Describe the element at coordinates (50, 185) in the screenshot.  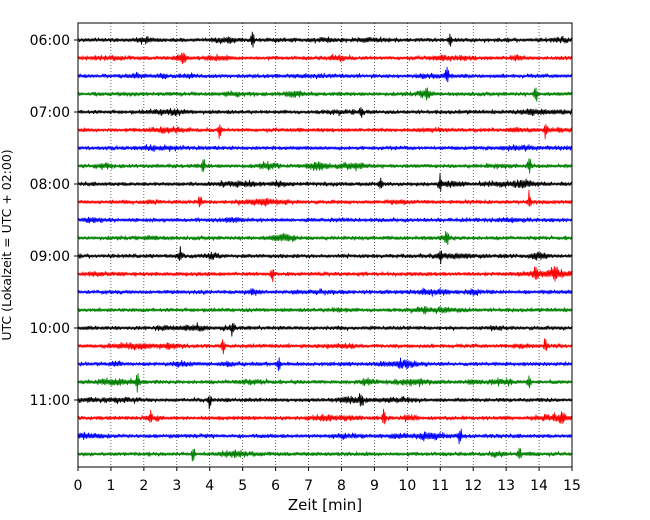
I see `y-tick-label: 08:00` at that location.